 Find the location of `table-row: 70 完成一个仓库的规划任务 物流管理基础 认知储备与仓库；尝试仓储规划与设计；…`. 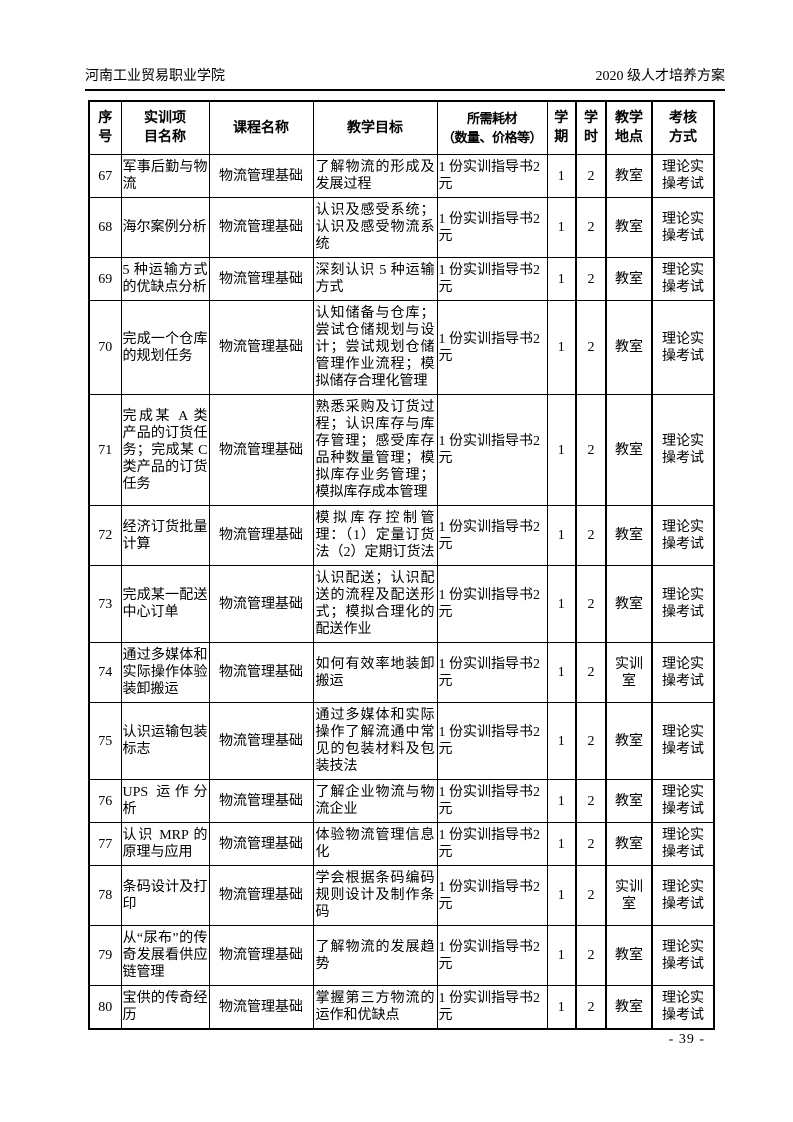

table-row: 70 完成一个仓库的规划任务 物流管理基础 认知储备与仓库；尝试仓储规划与设计；… is located at coordinates (401, 347).